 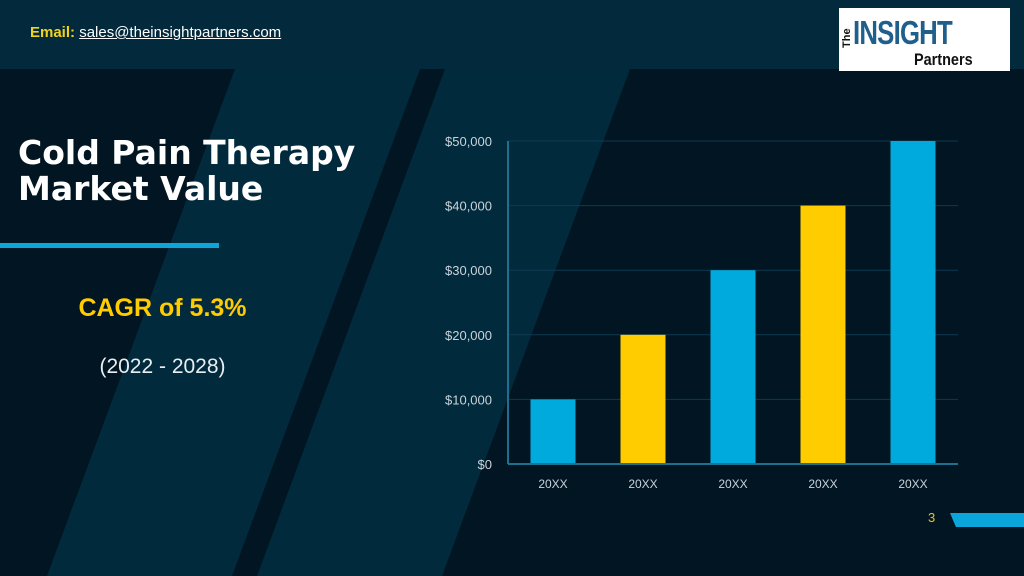 I want to click on title-line-1: Cold Pain Therapy, so click(x=187, y=152).